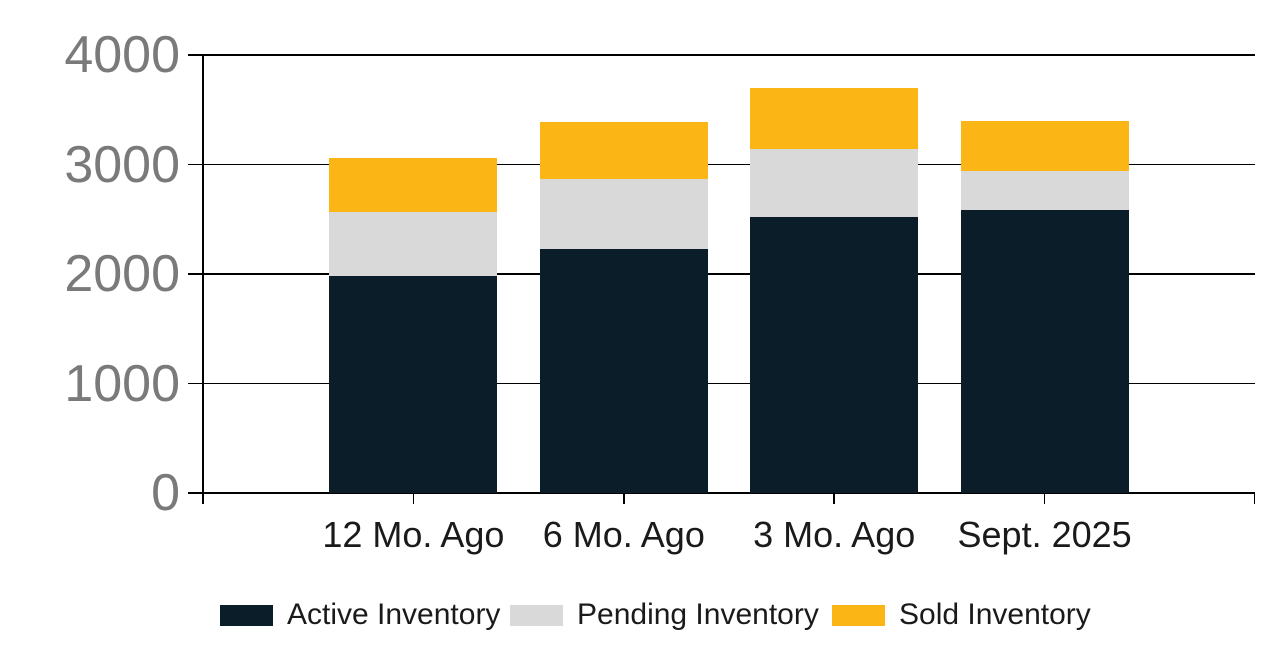 The height and width of the screenshot is (663, 1261). I want to click on bar-sept-2025-pending-inventory, so click(1044, 191).